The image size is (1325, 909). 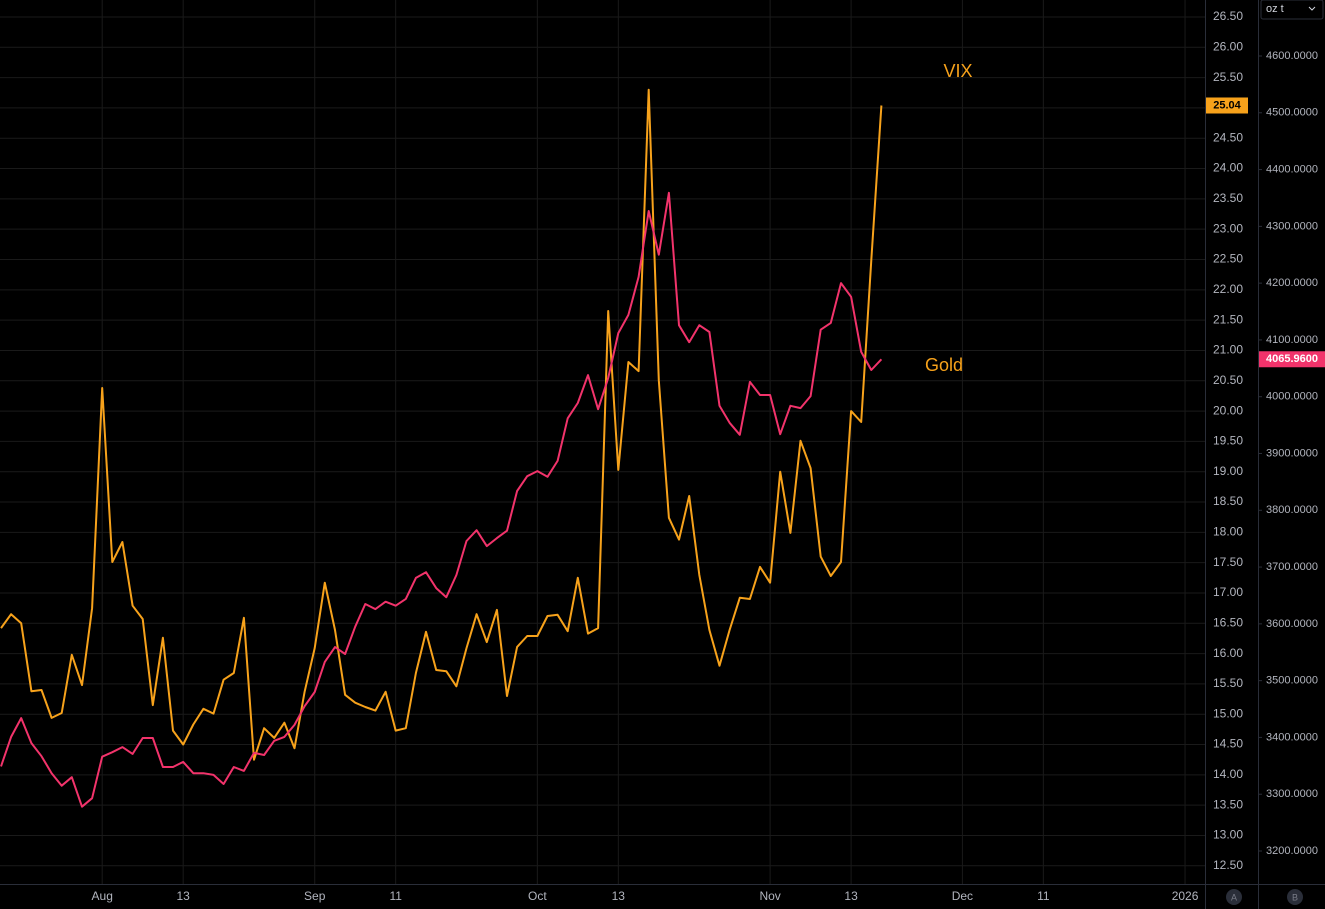 I want to click on y-tick-label: 15.50, so click(x=1228, y=683).